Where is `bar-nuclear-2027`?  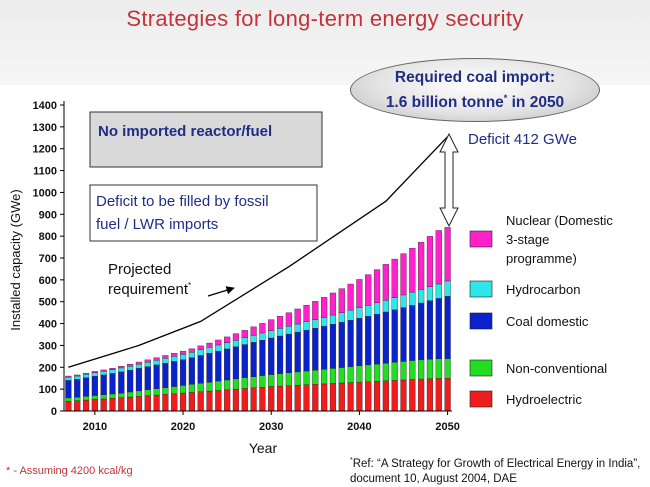
bar-nuclear-2027 is located at coordinates (244, 334).